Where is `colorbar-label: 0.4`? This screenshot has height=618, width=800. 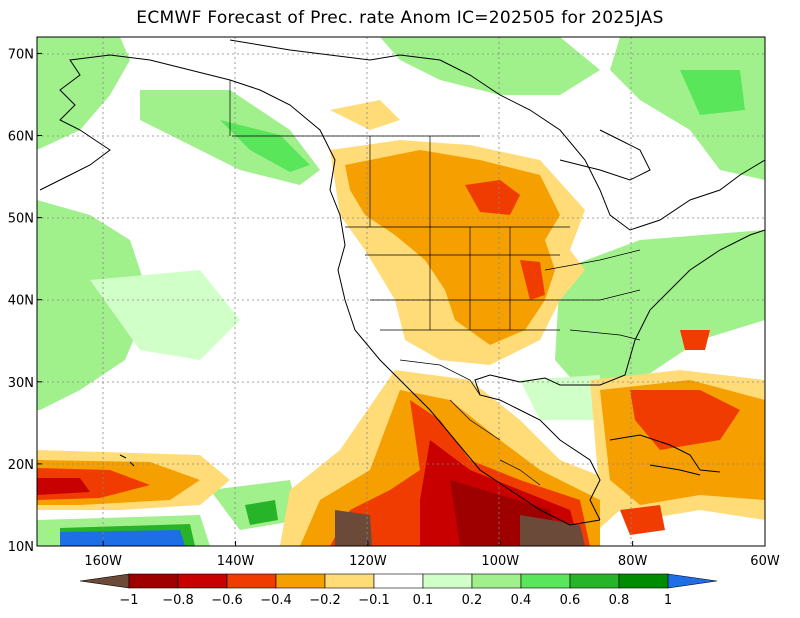
colorbar-label: 0.4 is located at coordinates (521, 600).